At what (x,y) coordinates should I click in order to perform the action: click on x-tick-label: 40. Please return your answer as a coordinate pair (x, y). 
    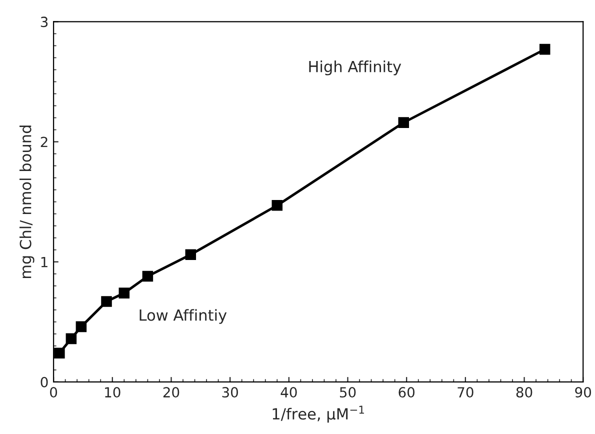
    Looking at the image, I should click on (288, 392).